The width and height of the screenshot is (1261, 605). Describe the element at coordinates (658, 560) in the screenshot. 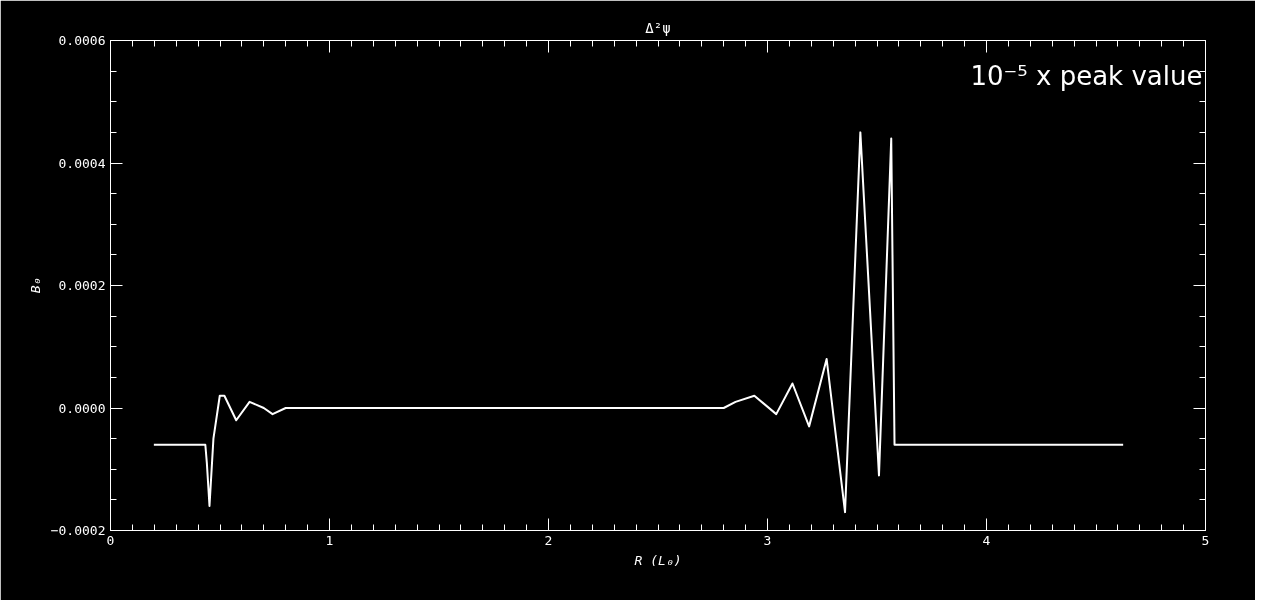

I see `x-axis-title: R (L₀)` at that location.